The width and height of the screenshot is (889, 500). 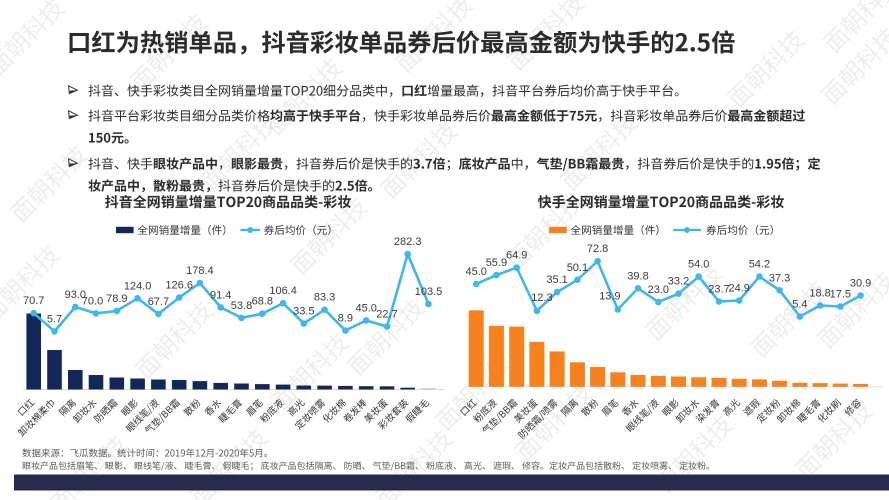 I want to click on svg-text: 72.8, so click(x=597, y=249).